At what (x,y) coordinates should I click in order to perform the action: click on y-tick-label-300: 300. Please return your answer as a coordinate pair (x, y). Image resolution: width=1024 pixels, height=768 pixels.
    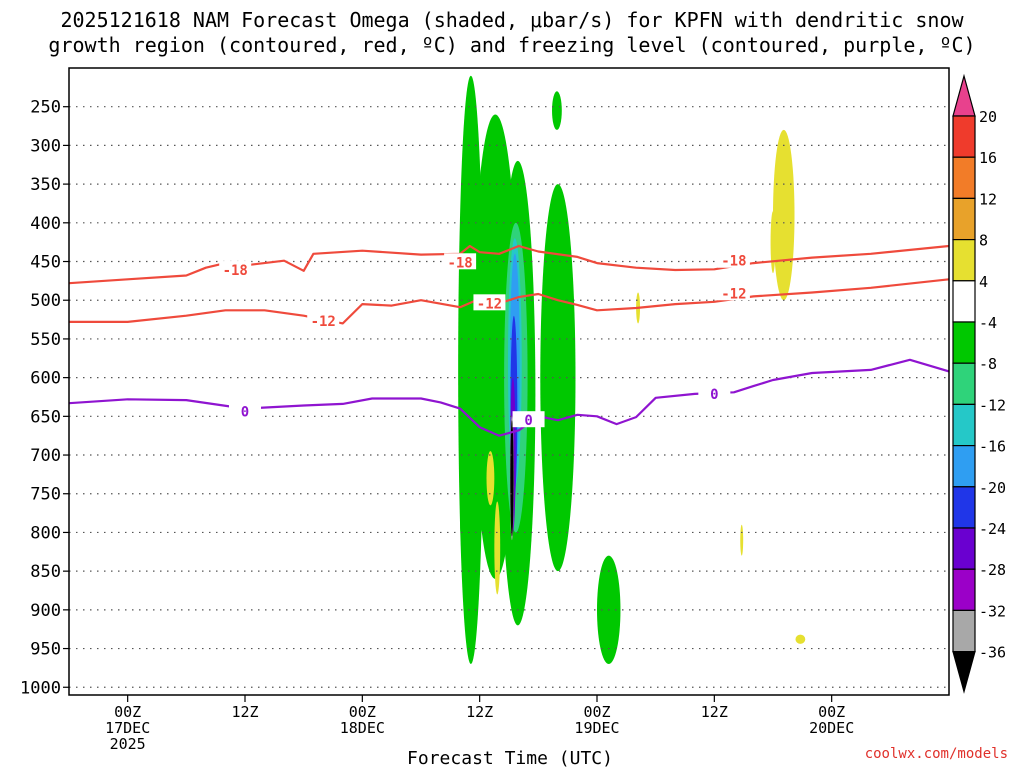
    Looking at the image, I should click on (45, 146).